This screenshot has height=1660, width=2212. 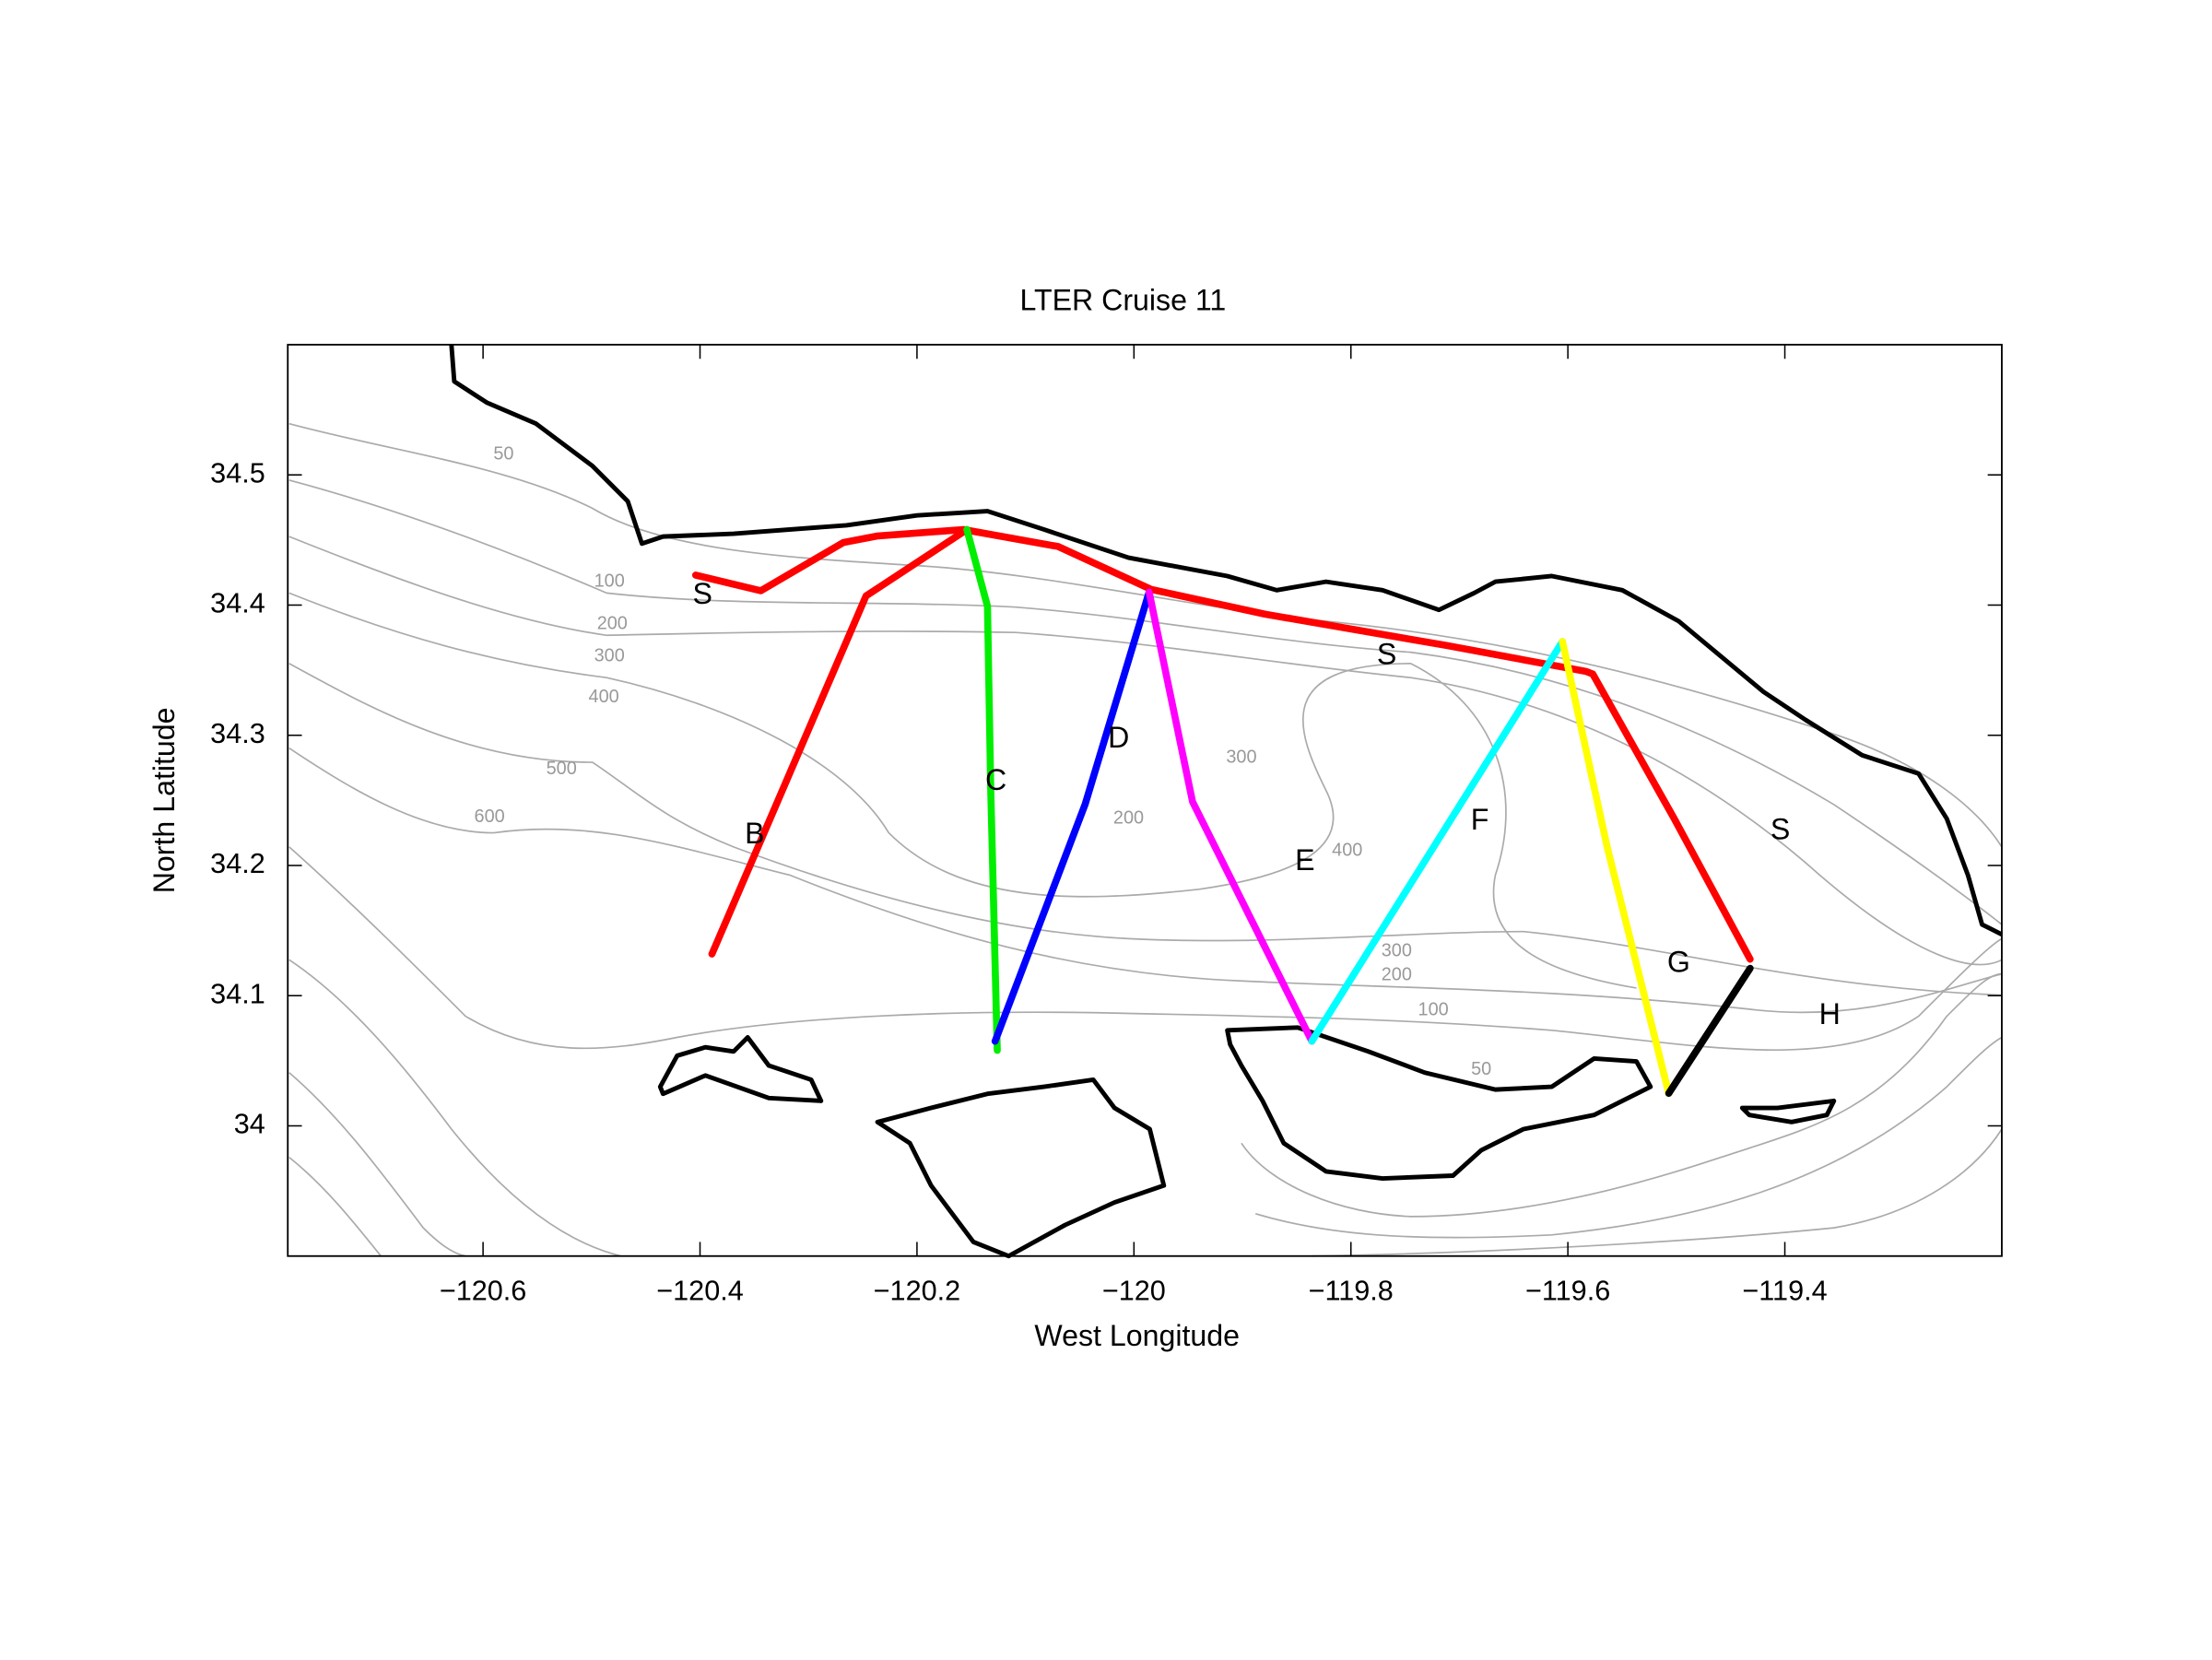 What do you see at coordinates (1567, 1291) in the screenshot?
I see `x-tick-label: −119.6` at bounding box center [1567, 1291].